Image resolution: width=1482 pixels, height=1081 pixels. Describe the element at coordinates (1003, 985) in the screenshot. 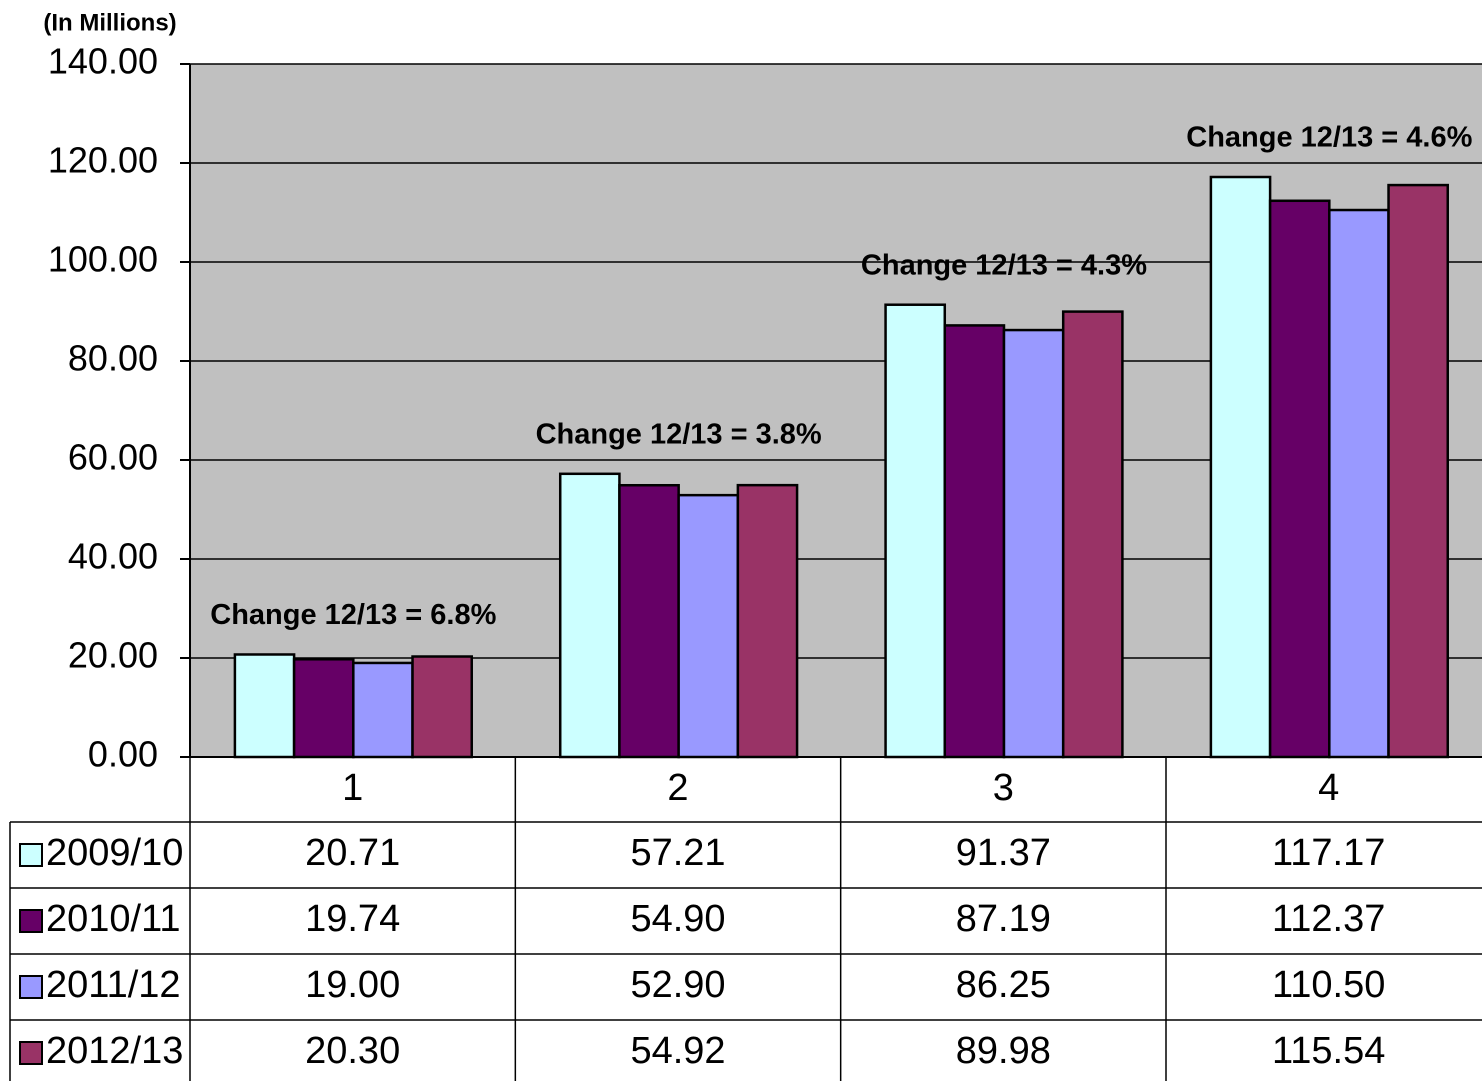

I see `table-value: 86.25` at that location.